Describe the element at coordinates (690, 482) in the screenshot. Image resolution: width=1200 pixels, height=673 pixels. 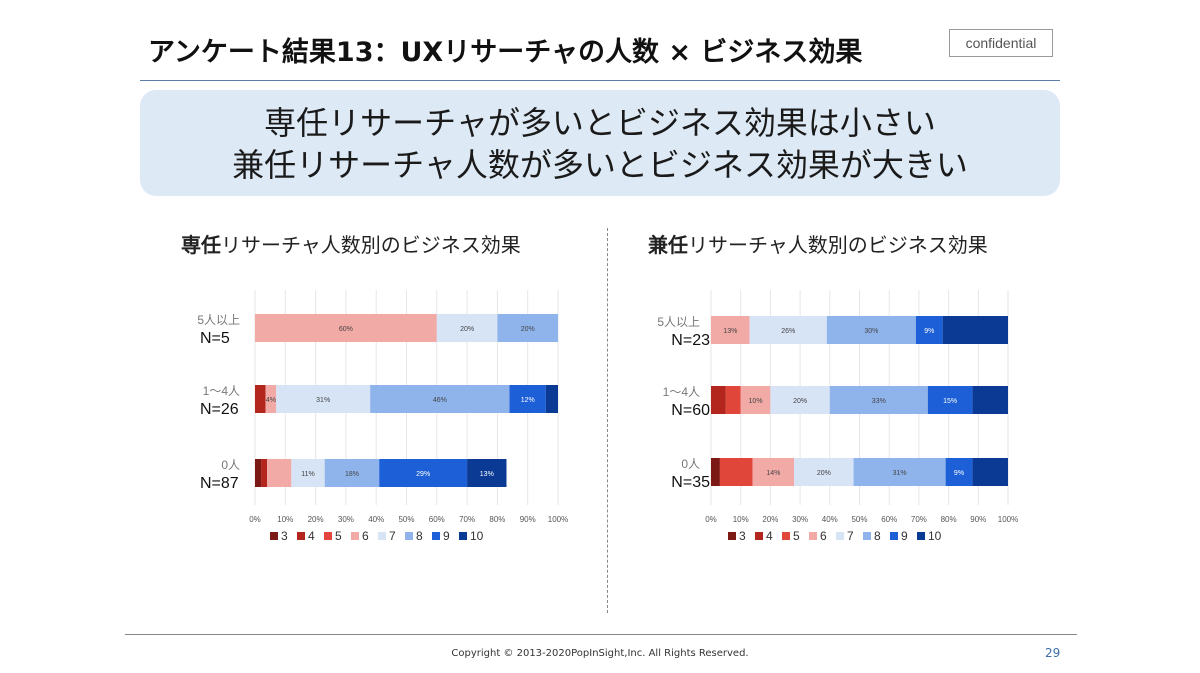
I see `row-n-label: N=35` at that location.